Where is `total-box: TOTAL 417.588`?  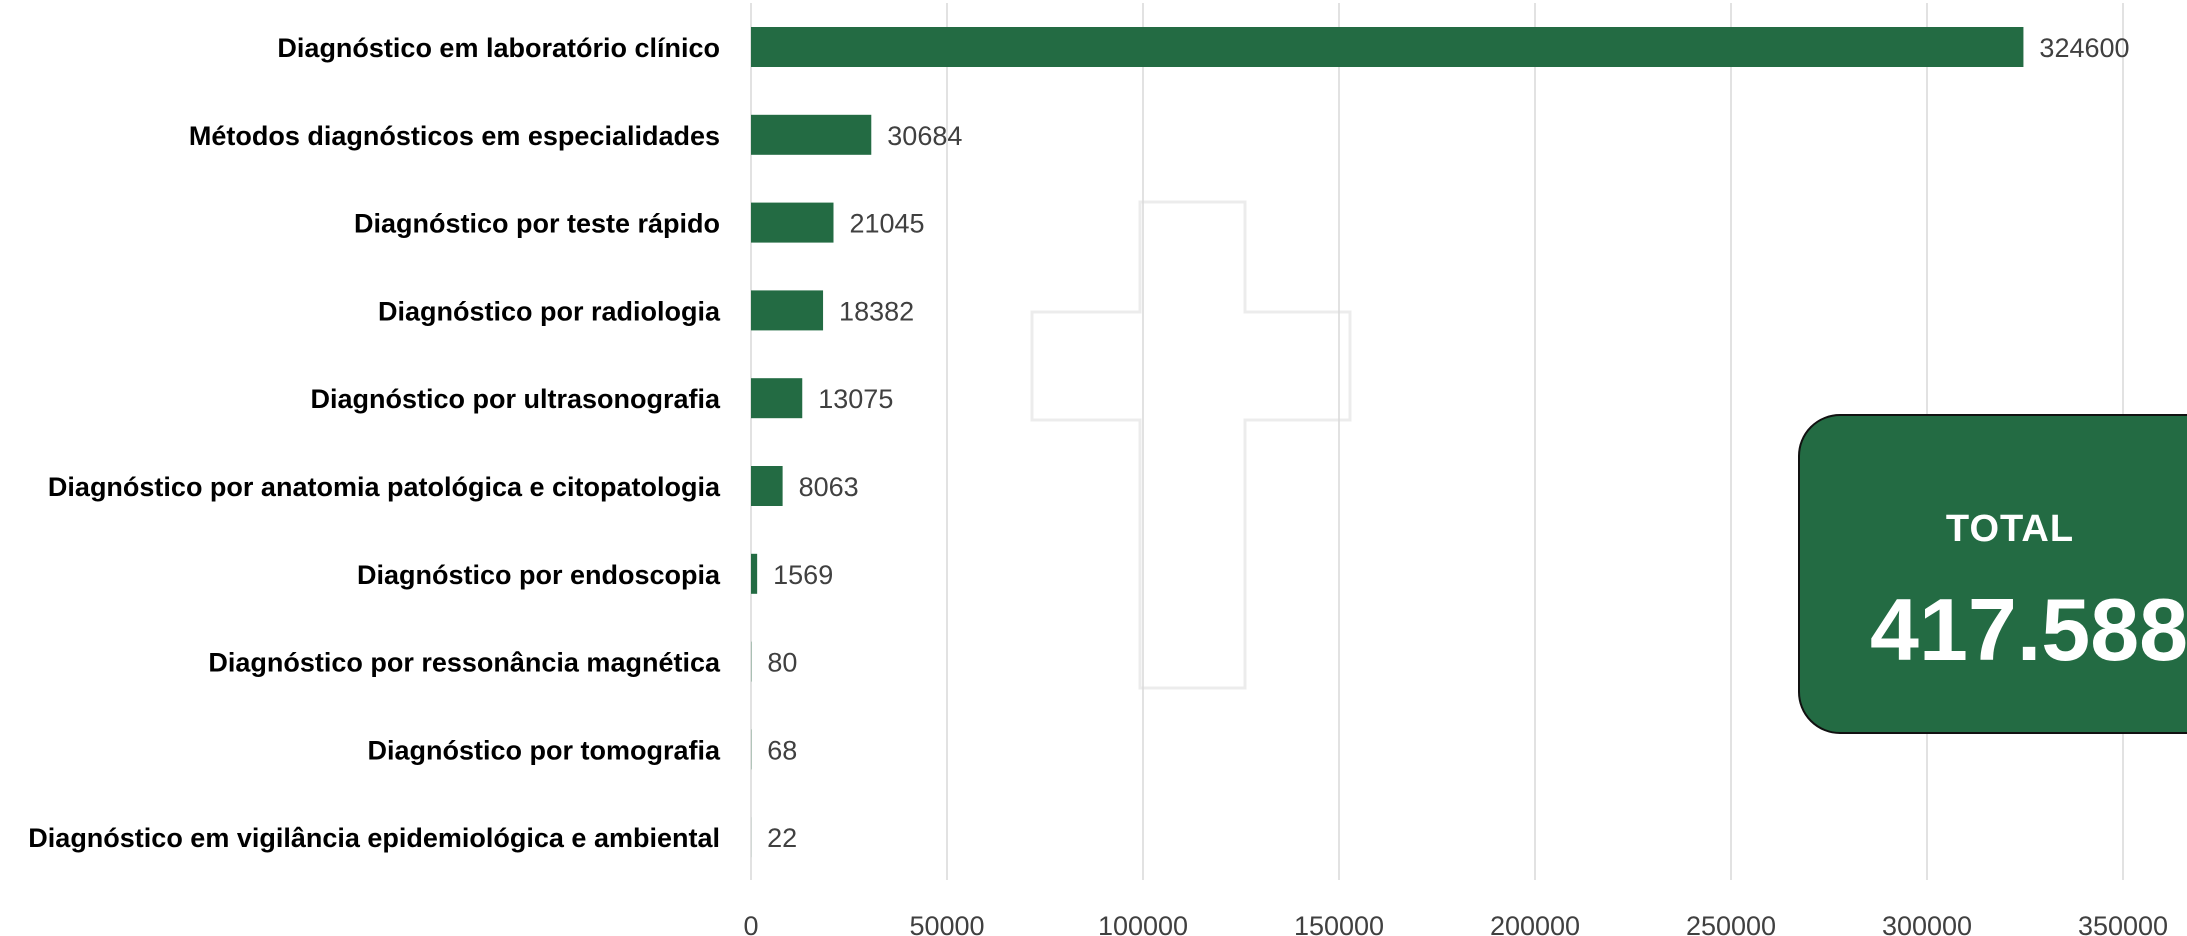
total-box: TOTAL 417.588 is located at coordinates (1992, 574).